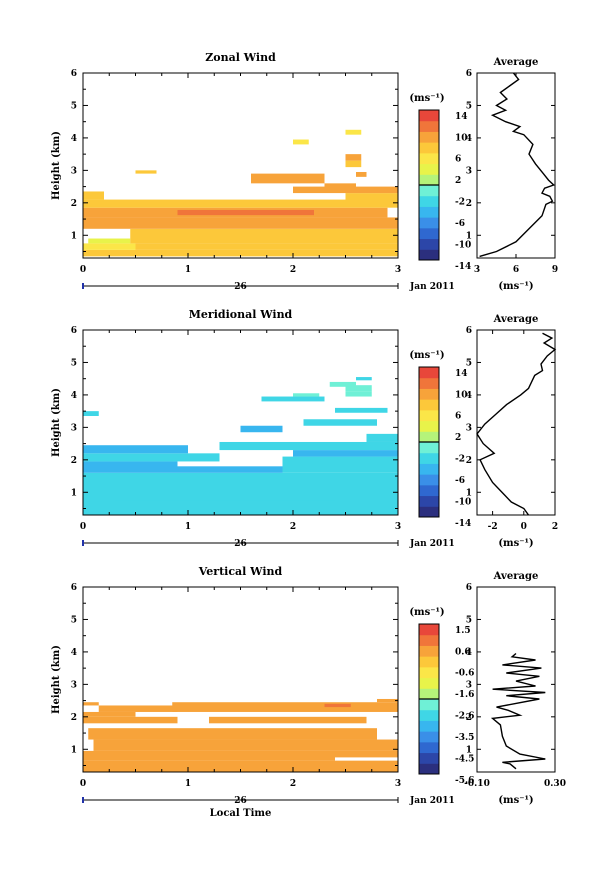 This screenshot has height=872, width=616. I want to click on panel-title: Zonal Wind, so click(240, 57).